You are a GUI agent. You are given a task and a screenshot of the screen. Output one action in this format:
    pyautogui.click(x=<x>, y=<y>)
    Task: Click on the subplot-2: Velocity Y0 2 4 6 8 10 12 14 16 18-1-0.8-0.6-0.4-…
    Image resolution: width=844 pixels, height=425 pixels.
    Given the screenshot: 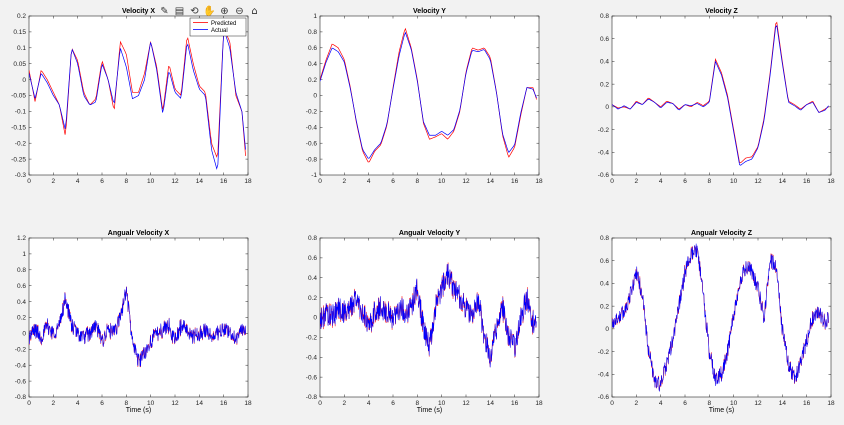 What is the action you would take?
    pyautogui.click(x=424, y=96)
    